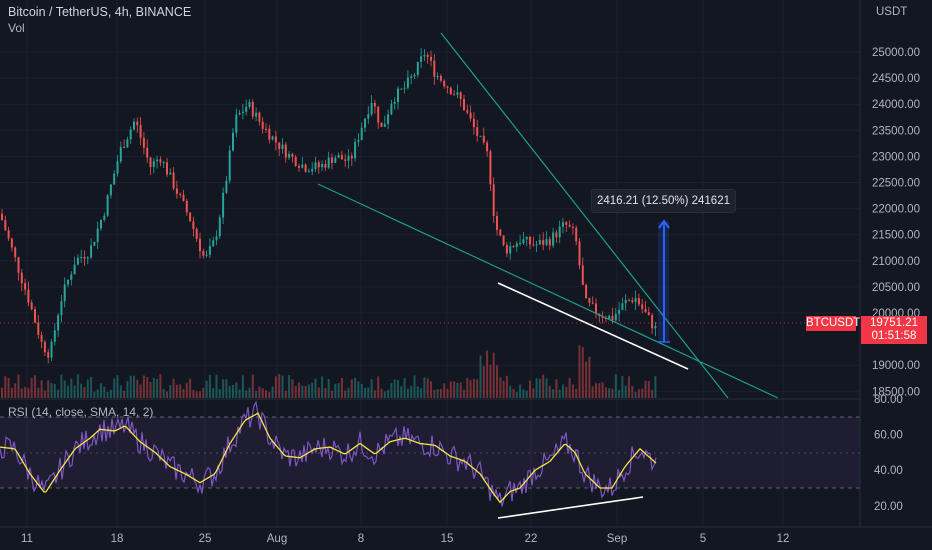 This screenshot has height=550, width=932. Describe the element at coordinates (447, 539) in the screenshot. I see `time-tick: 15` at that location.